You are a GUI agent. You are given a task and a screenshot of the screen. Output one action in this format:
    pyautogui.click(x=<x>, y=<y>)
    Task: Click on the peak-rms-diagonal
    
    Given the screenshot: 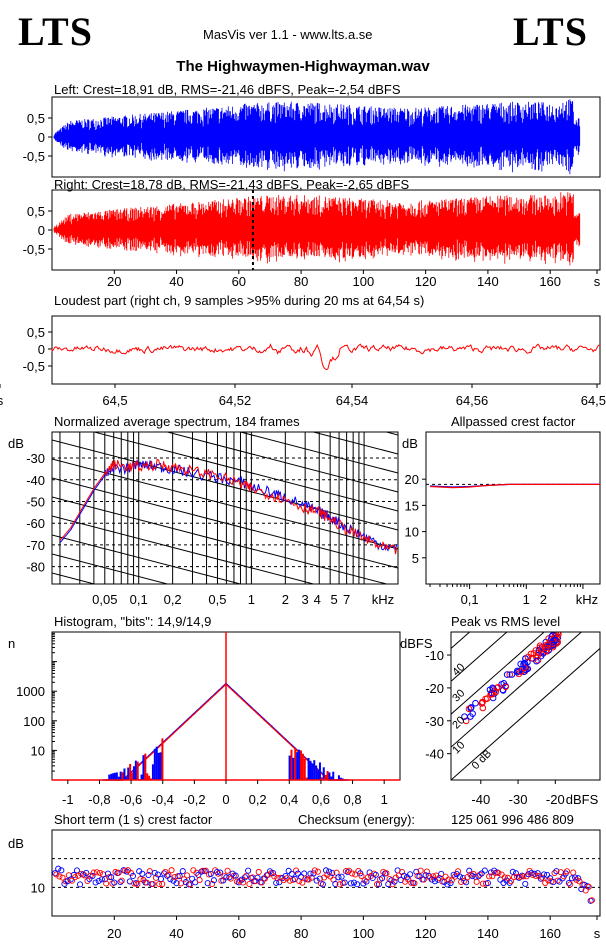 What is the action you would take?
    pyautogui.click(x=498, y=673)
    